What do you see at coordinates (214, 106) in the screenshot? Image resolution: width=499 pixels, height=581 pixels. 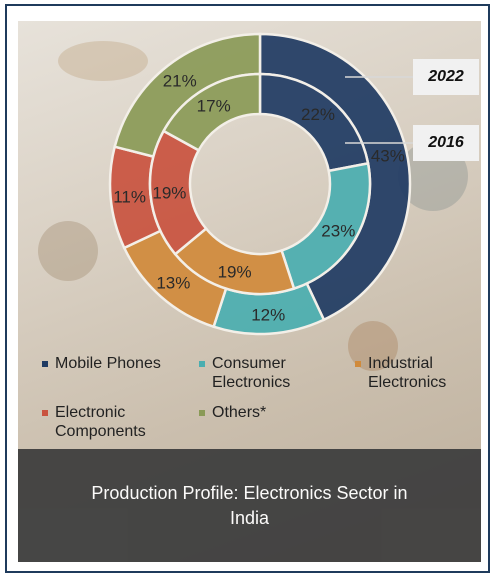 I see `data-label-inner-4: 17%` at bounding box center [214, 106].